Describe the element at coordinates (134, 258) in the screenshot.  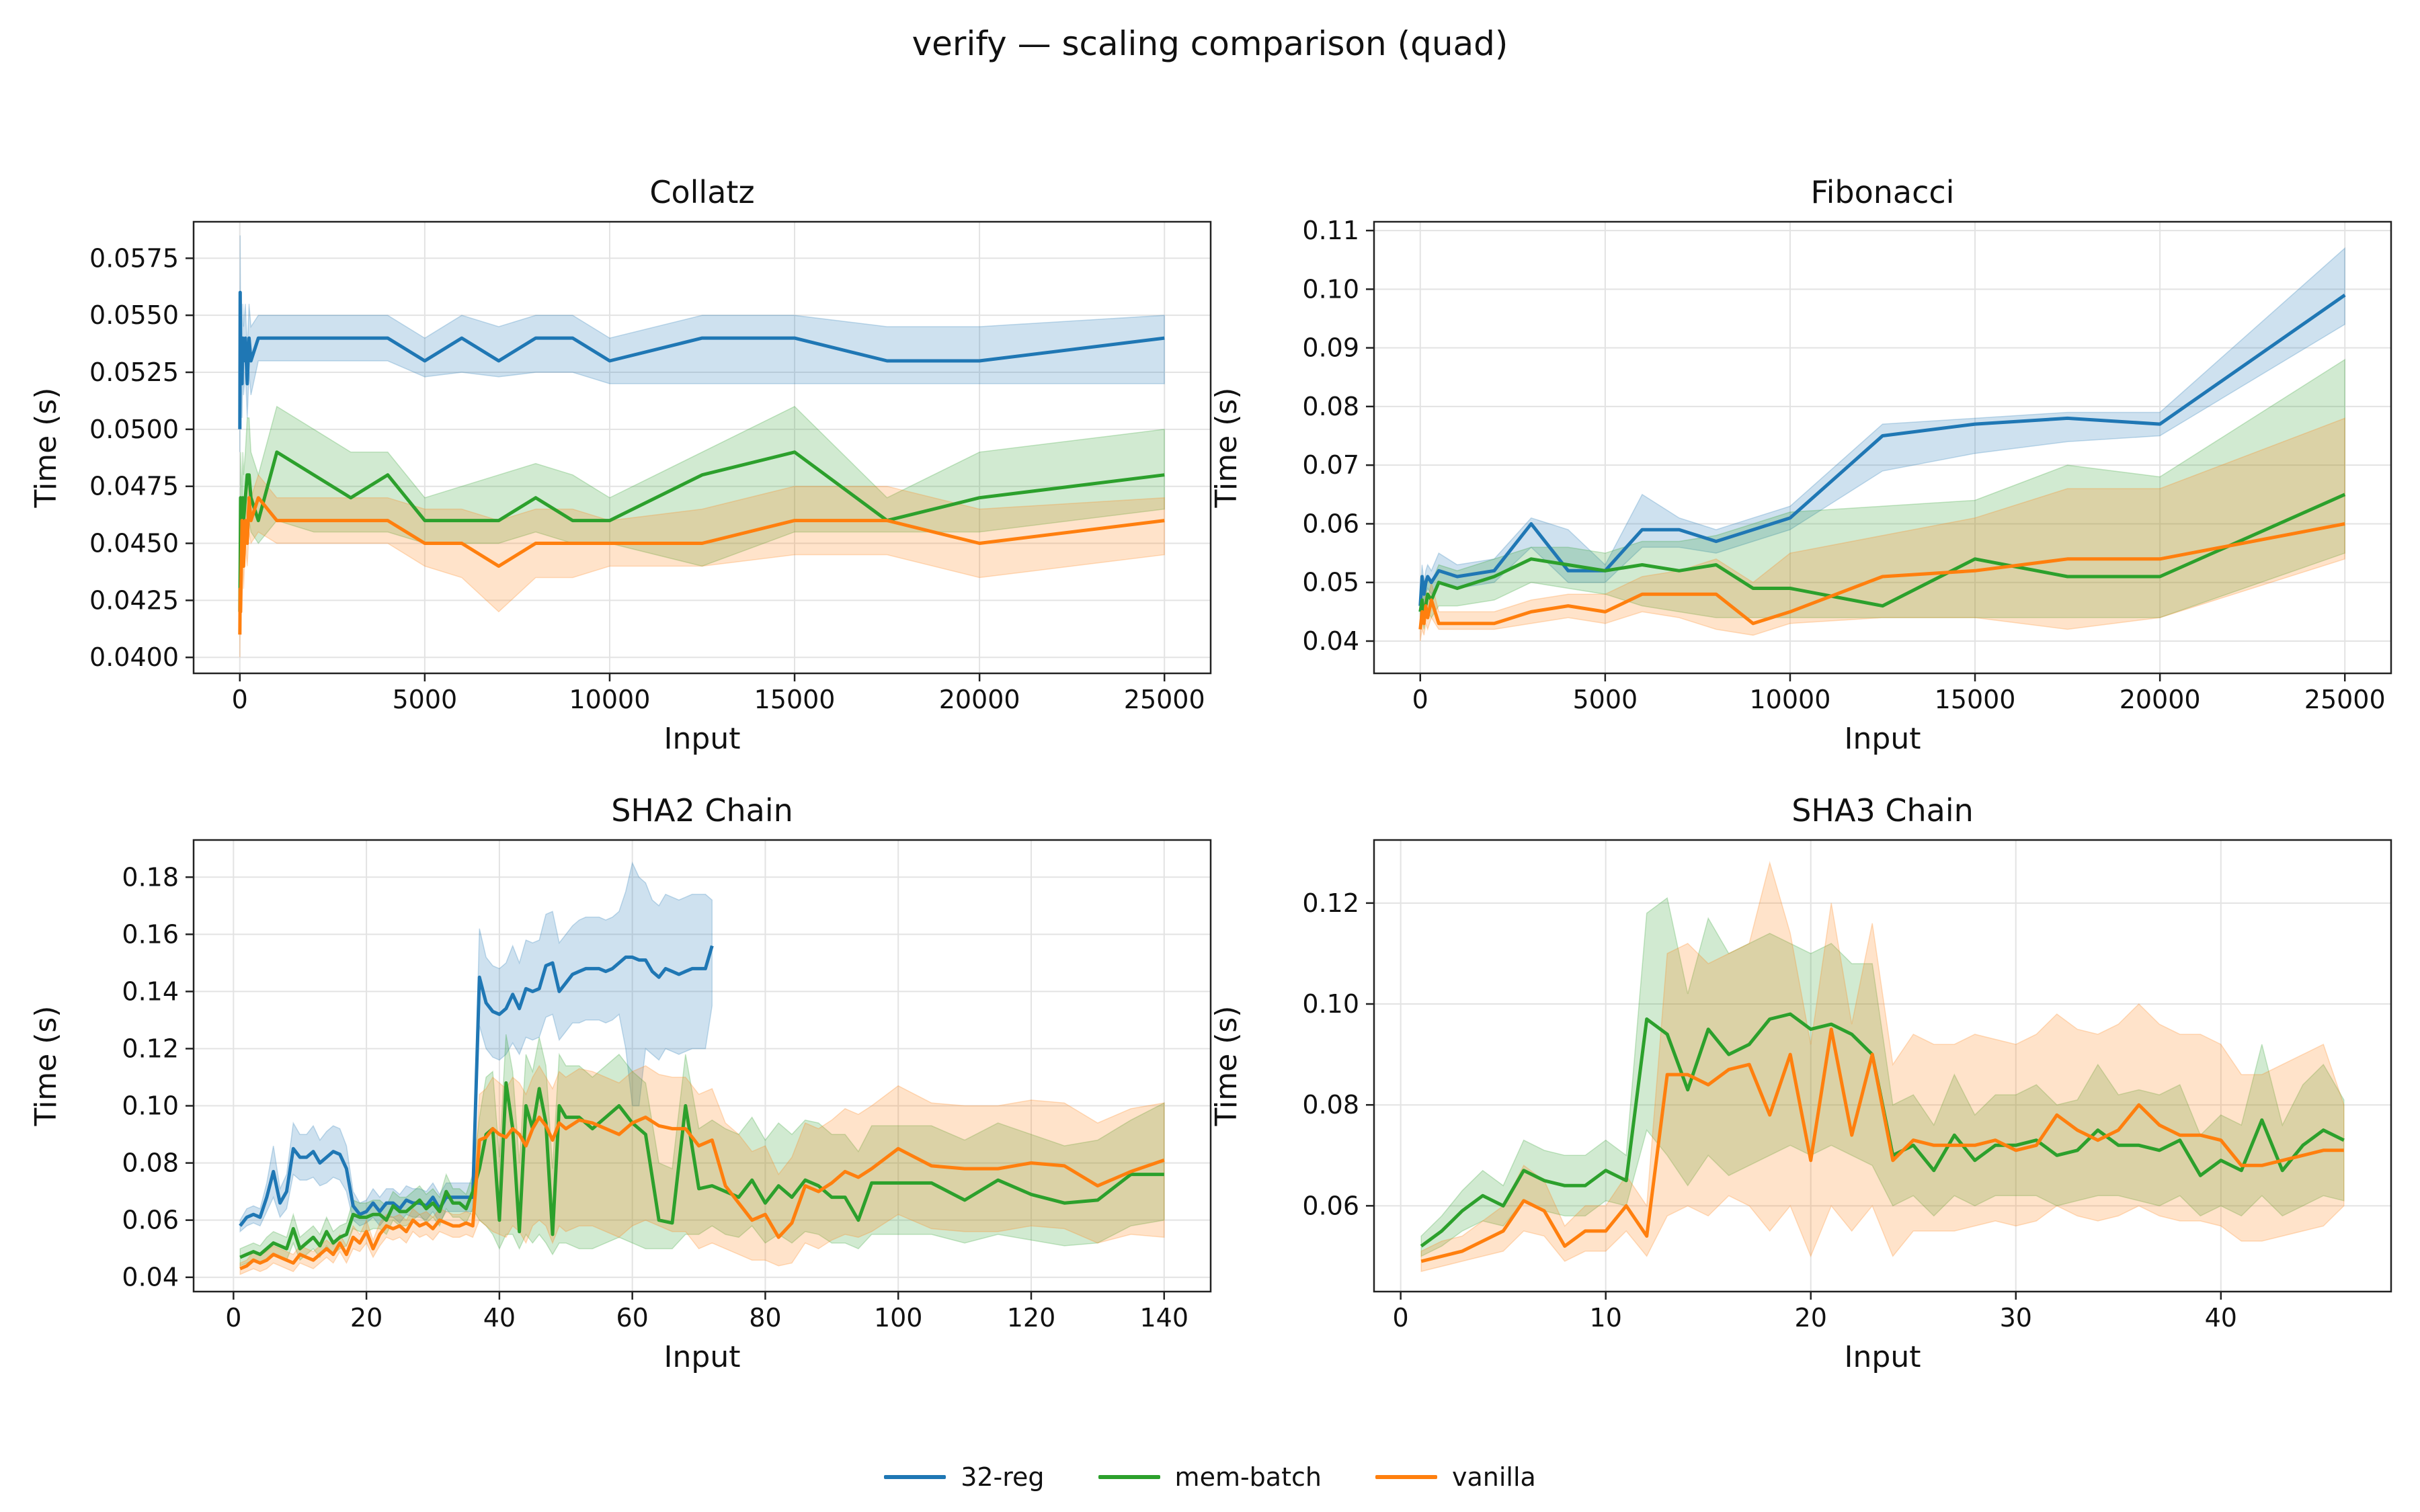
I see `y-tick-label: 0.0575` at that location.